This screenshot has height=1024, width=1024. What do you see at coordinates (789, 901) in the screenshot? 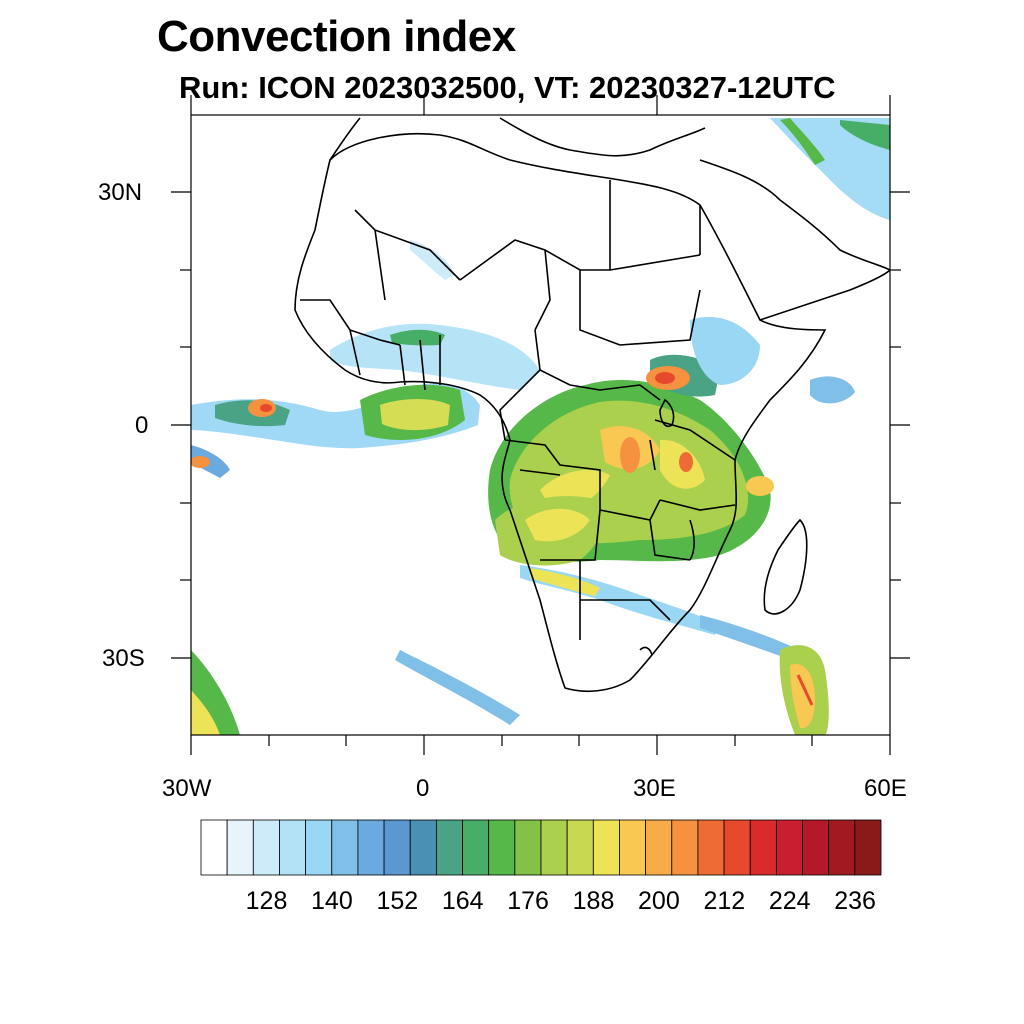
I see `colorbar-label: 224` at bounding box center [789, 901].